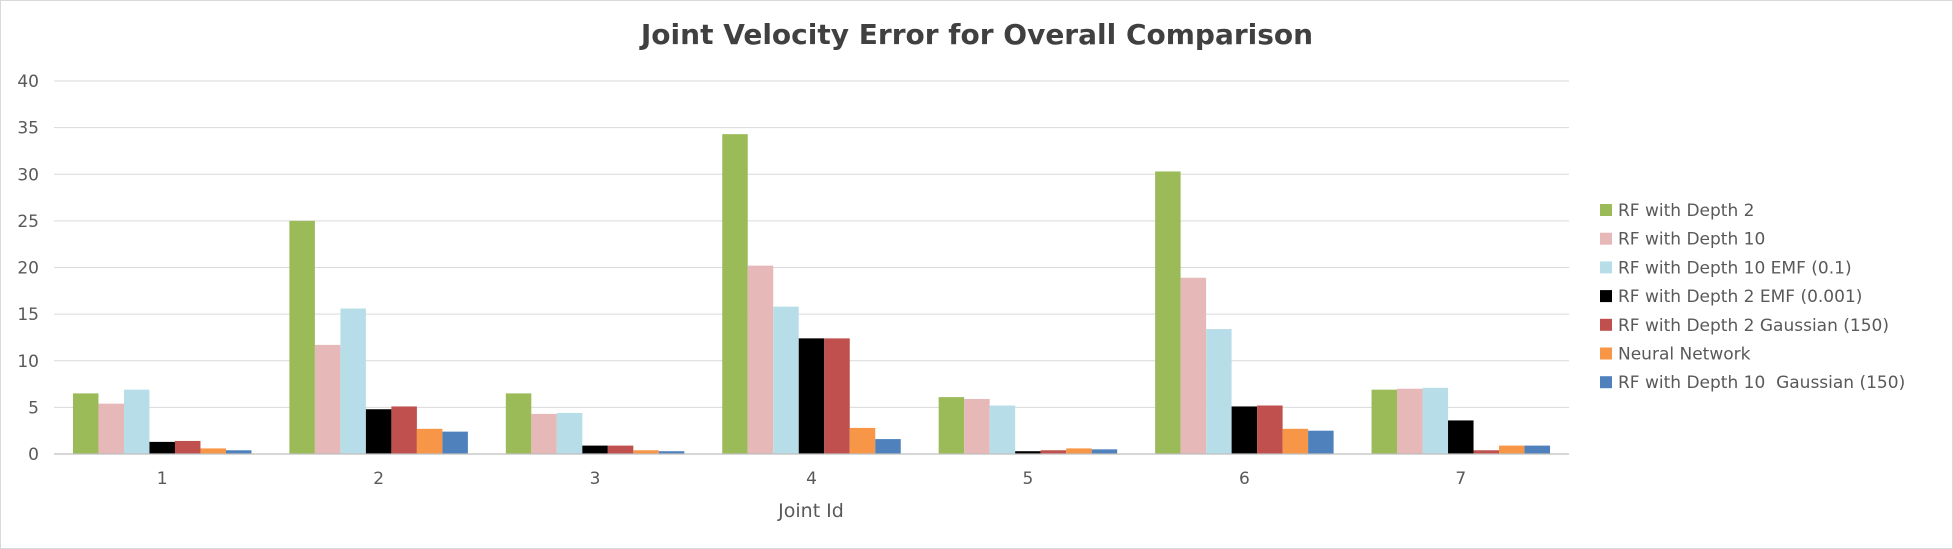 The height and width of the screenshot is (549, 1953). I want to click on x-tick-label: 2, so click(378, 479).